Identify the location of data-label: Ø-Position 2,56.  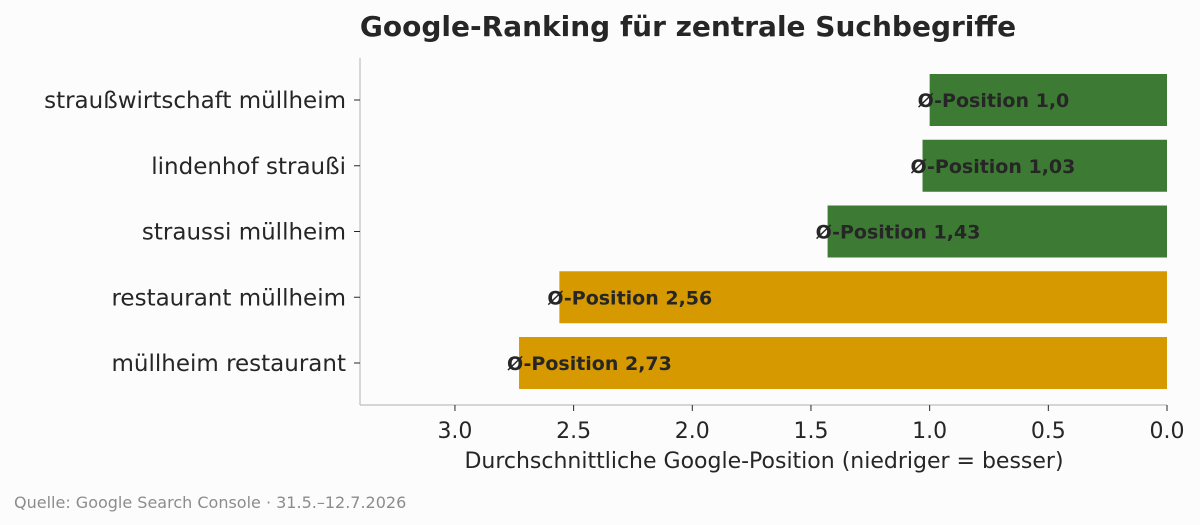
(629, 298).